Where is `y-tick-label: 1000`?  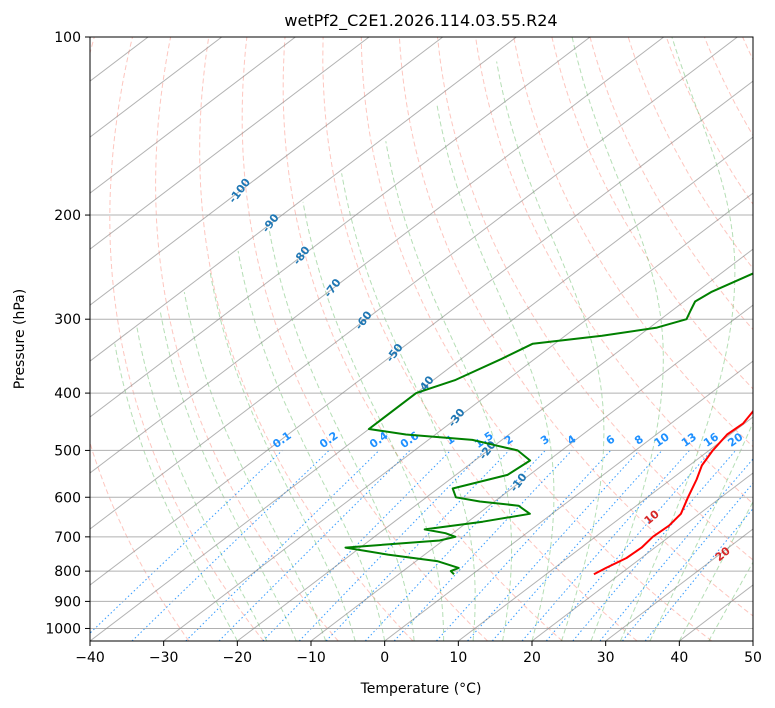 y-tick-label: 1000 is located at coordinates (63, 629).